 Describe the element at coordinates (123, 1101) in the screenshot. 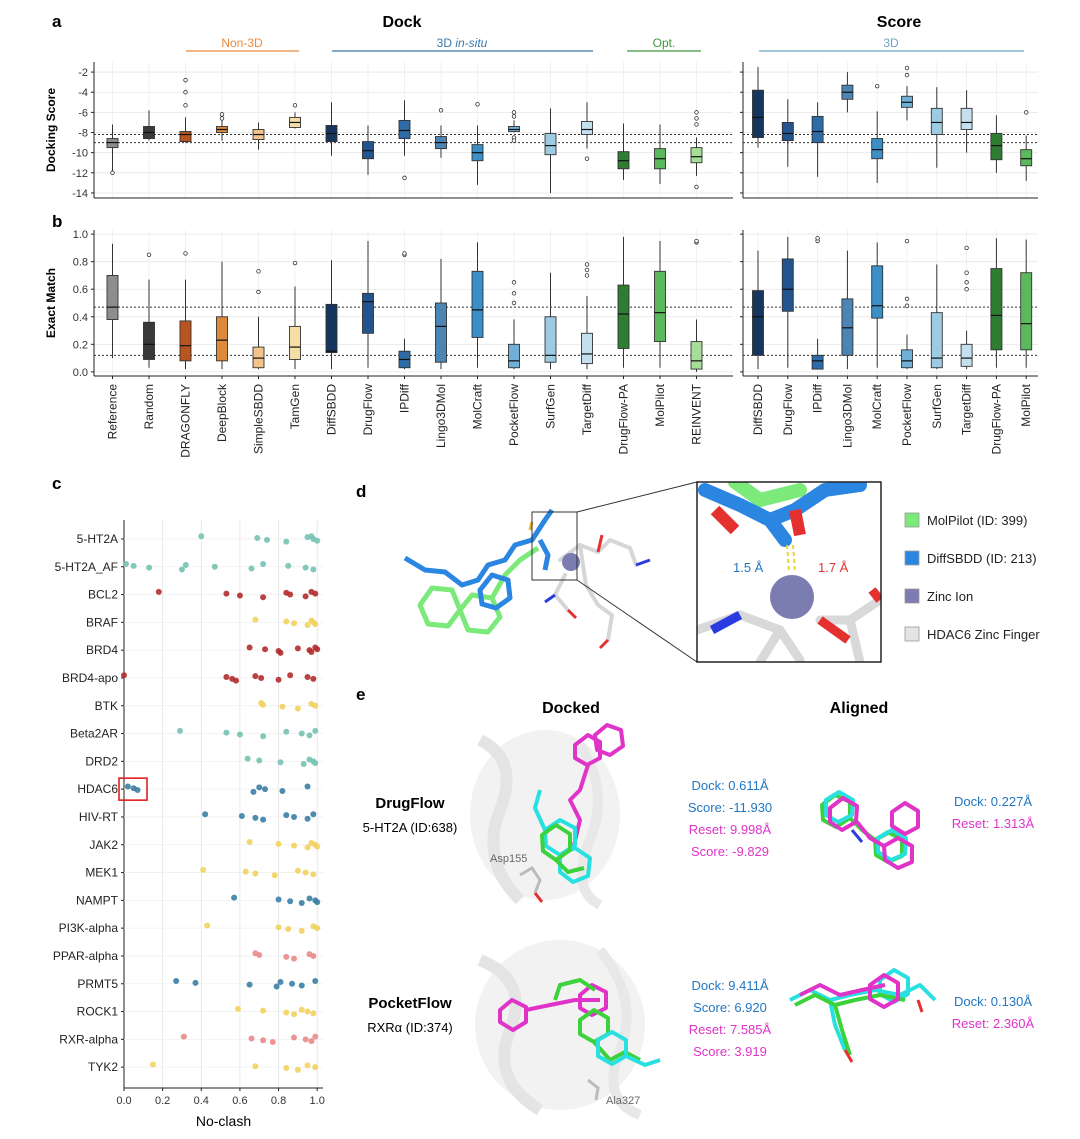

I see `x-tick-label: 0.0` at that location.